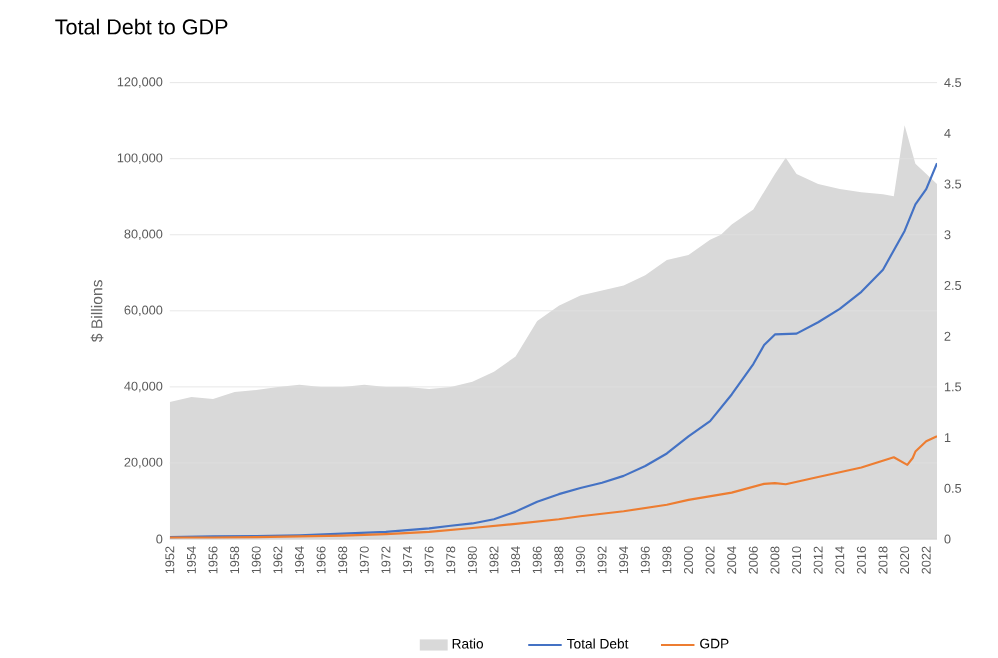 This screenshot has width=998, height=658. What do you see at coordinates (141, 27) in the screenshot?
I see `chart-title: Total Debt to GDP` at bounding box center [141, 27].